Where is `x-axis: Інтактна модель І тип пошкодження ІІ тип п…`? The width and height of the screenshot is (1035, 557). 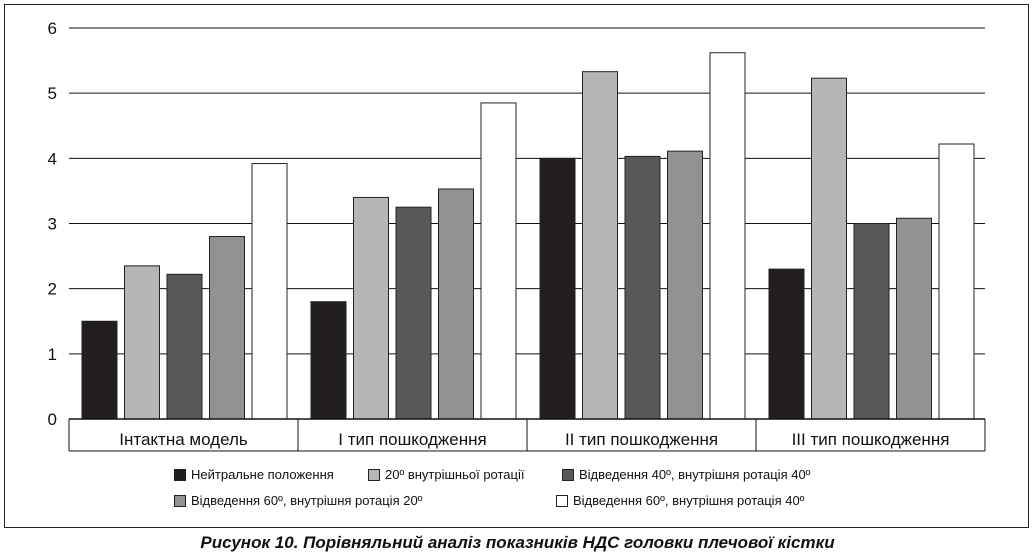 x-axis: Інтактна модель І тип пошкодження ІІ тип п… is located at coordinates (527, 435).